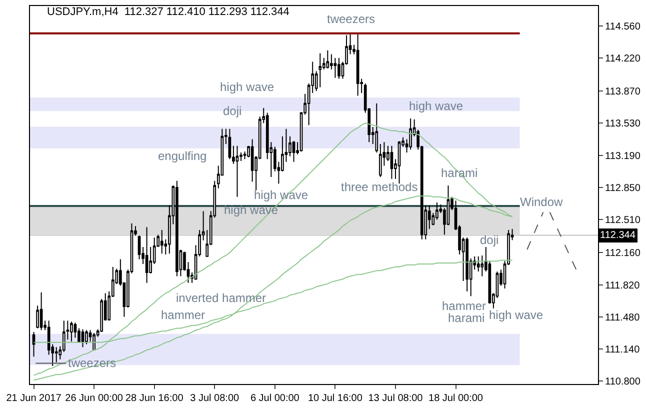 The height and width of the screenshot is (409, 646). I want to click on x-tick-label: 21 Jun 2017, so click(34, 398).